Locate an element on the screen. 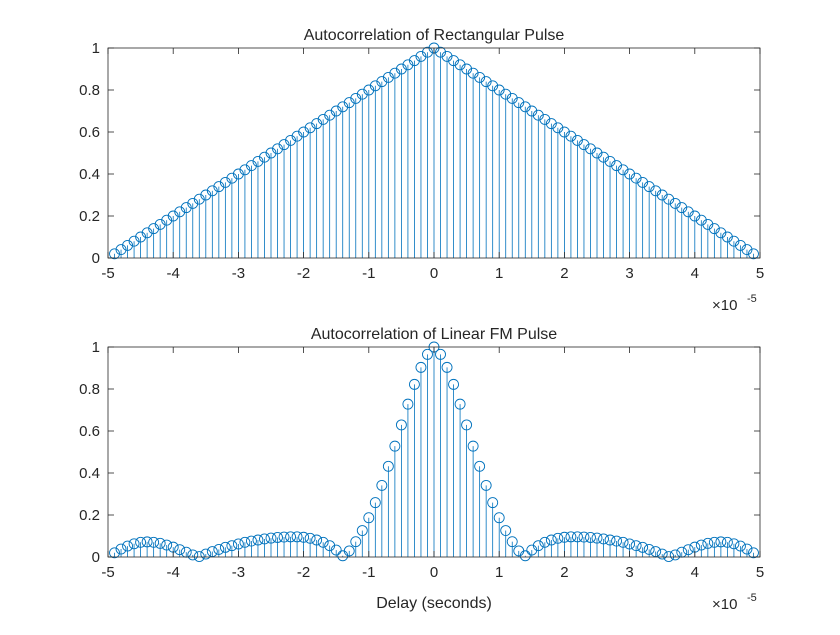 The height and width of the screenshot is (635, 840). x-tick-label: -4 is located at coordinates (173, 273).